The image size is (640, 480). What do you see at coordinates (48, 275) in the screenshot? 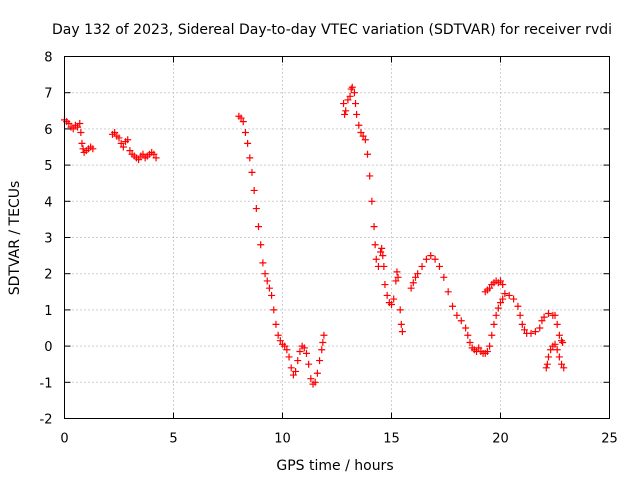
I see `y-tick-label: 2` at bounding box center [48, 275].